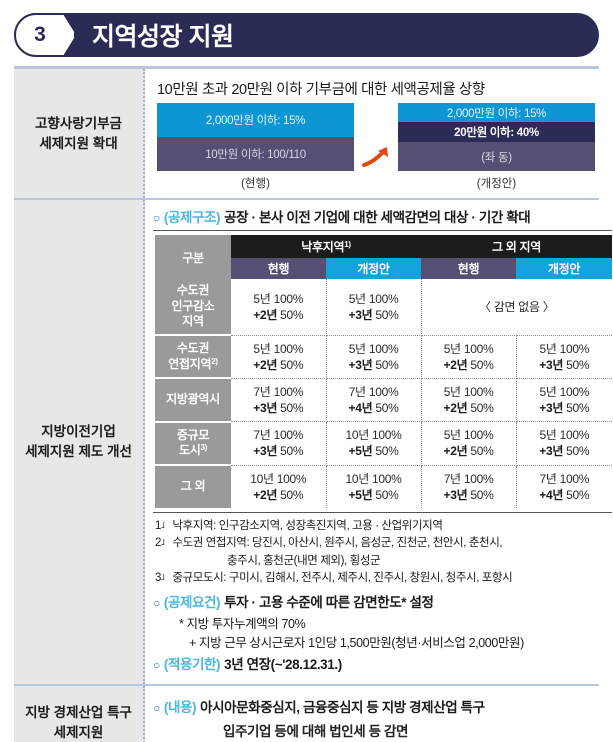 The image size is (613, 742). Describe the element at coordinates (158, 543) in the screenshot. I see `footnote-2-num: 2` at that location.